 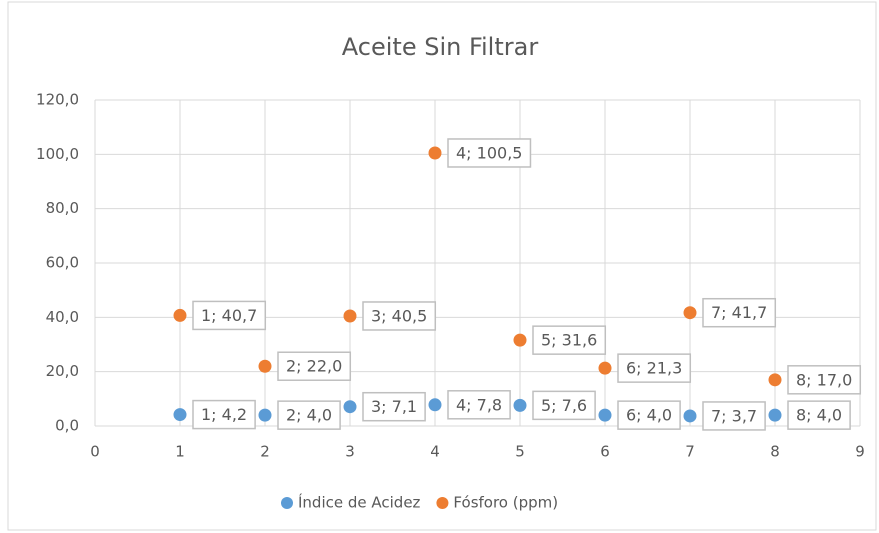 What do you see at coordinates (95, 452) in the screenshot?
I see `x-tick-label: 0` at bounding box center [95, 452].